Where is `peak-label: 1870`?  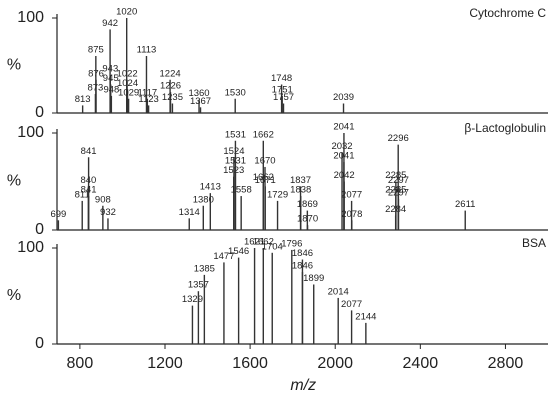
peak-label: 1870 is located at coordinates (307, 219).